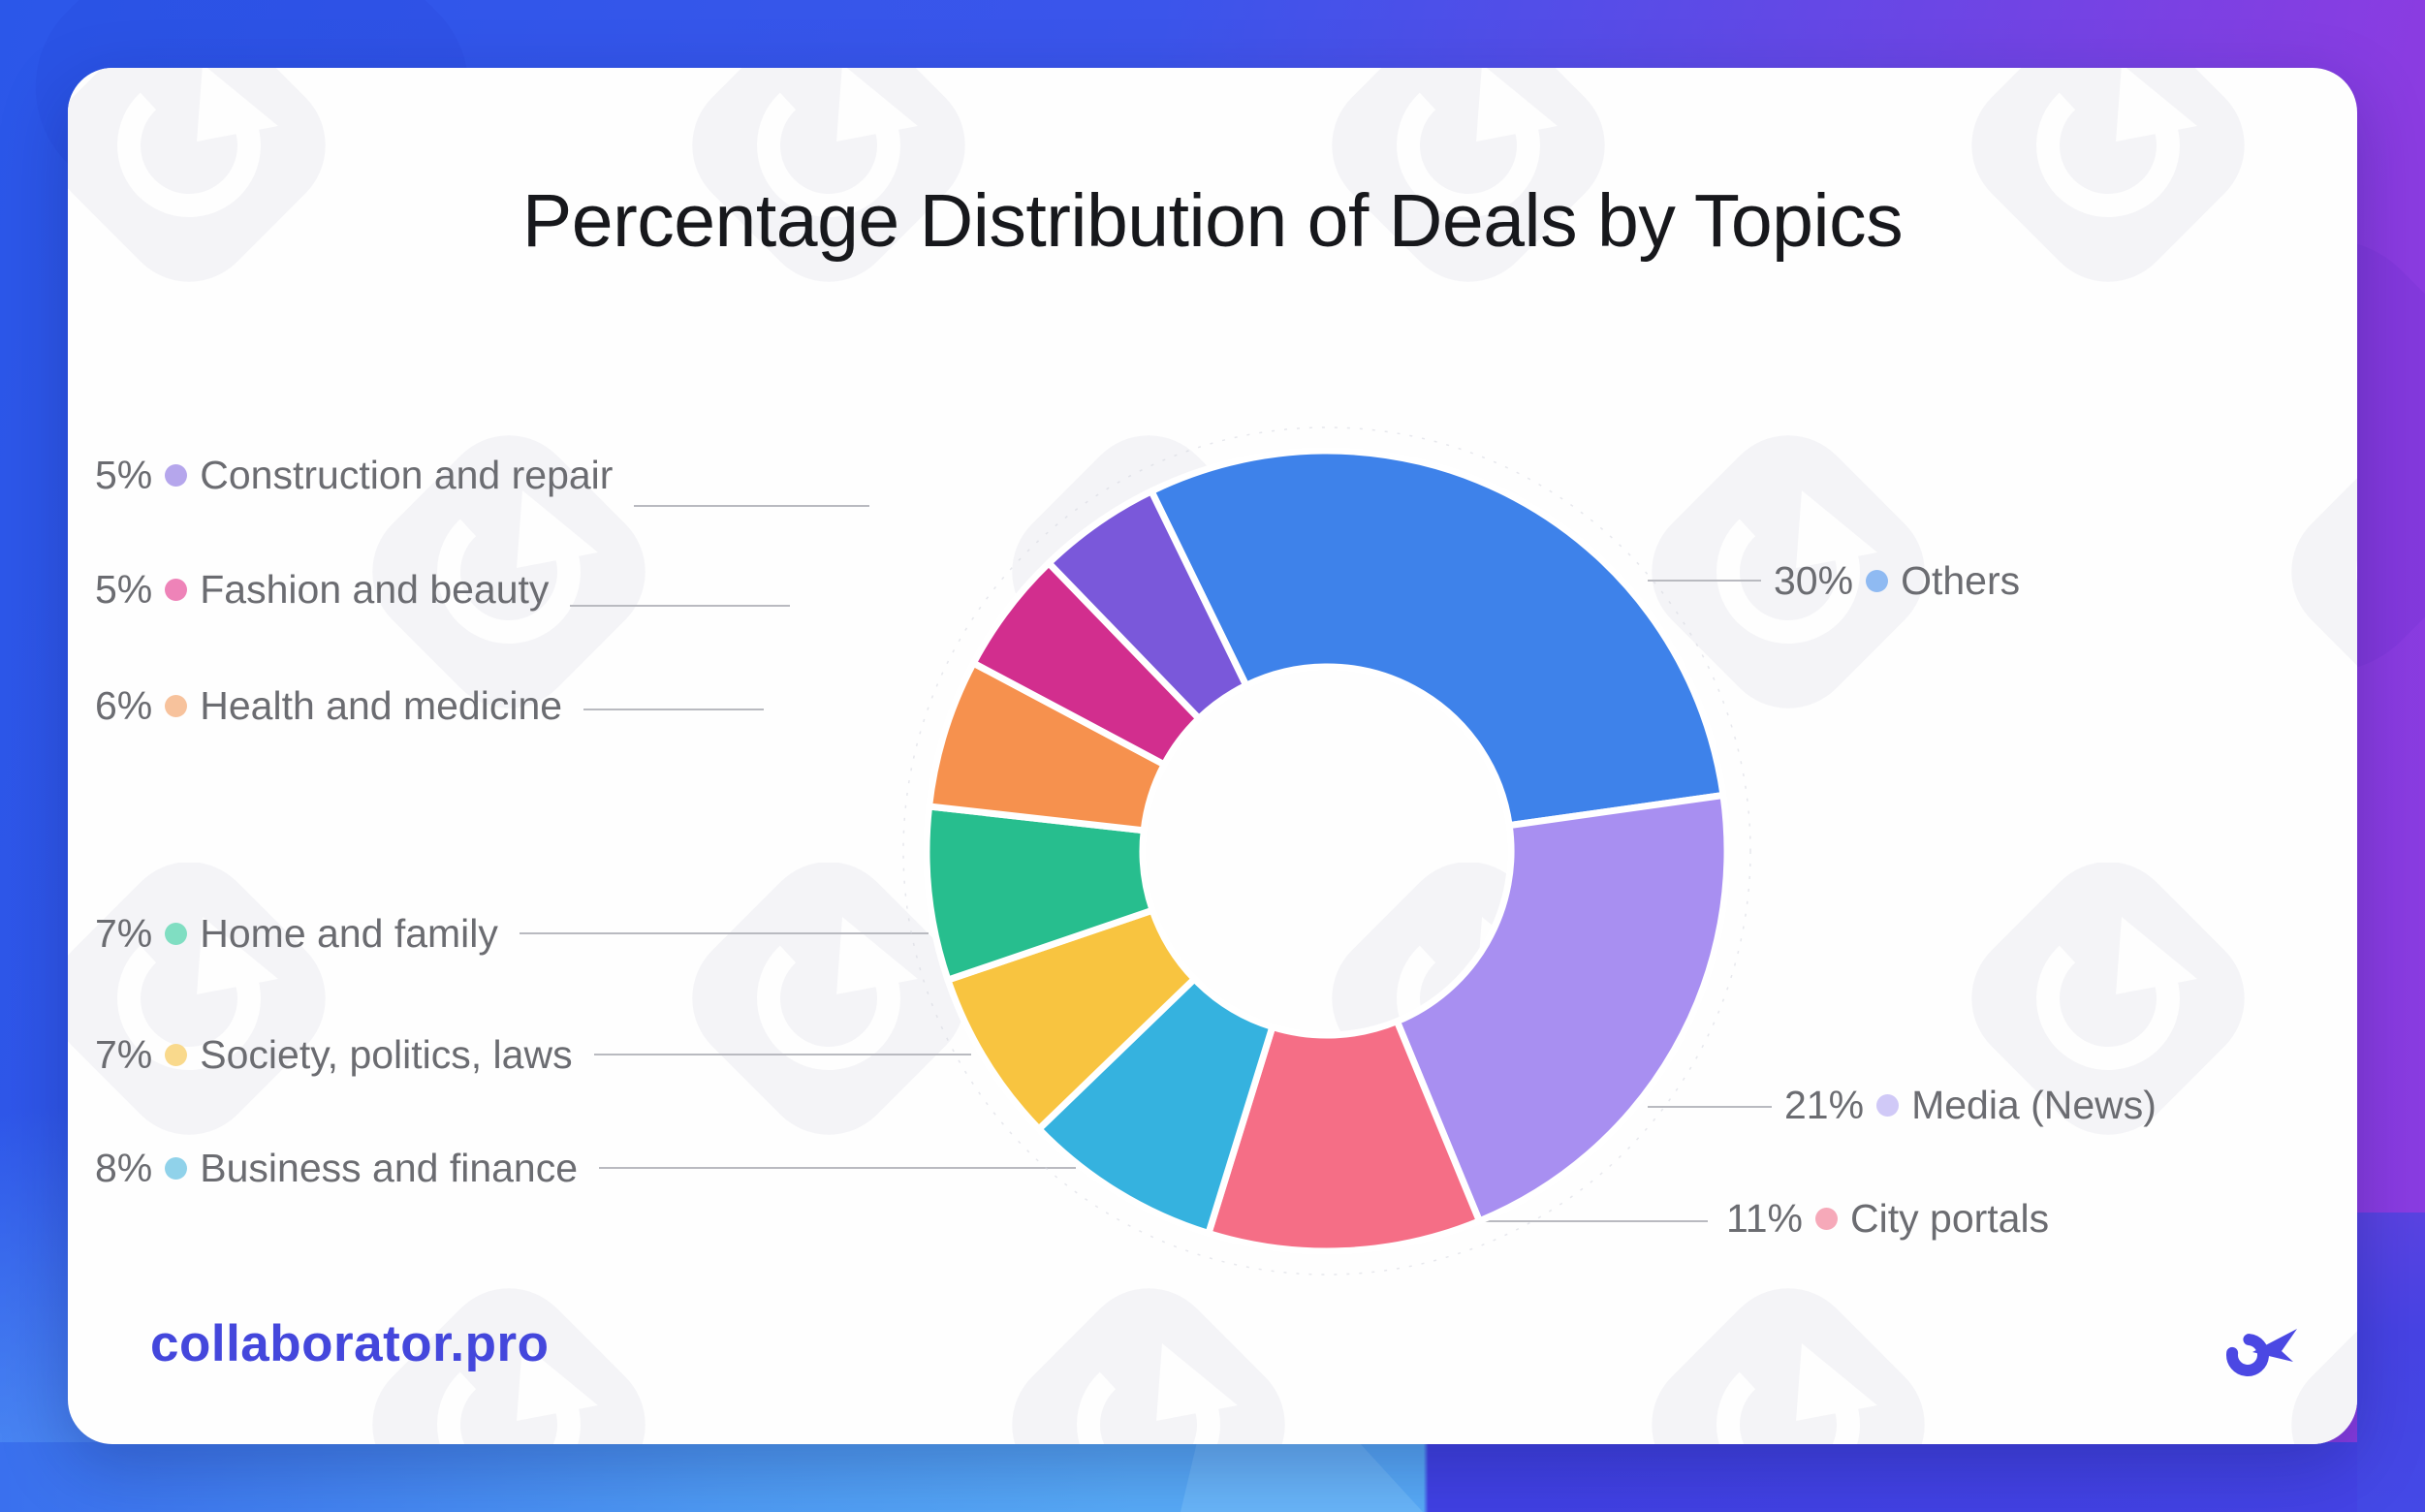 This screenshot has height=1512, width=2425. Describe the element at coordinates (387, 1054) in the screenshot. I see `legend-label: Society, politics, laws` at that location.